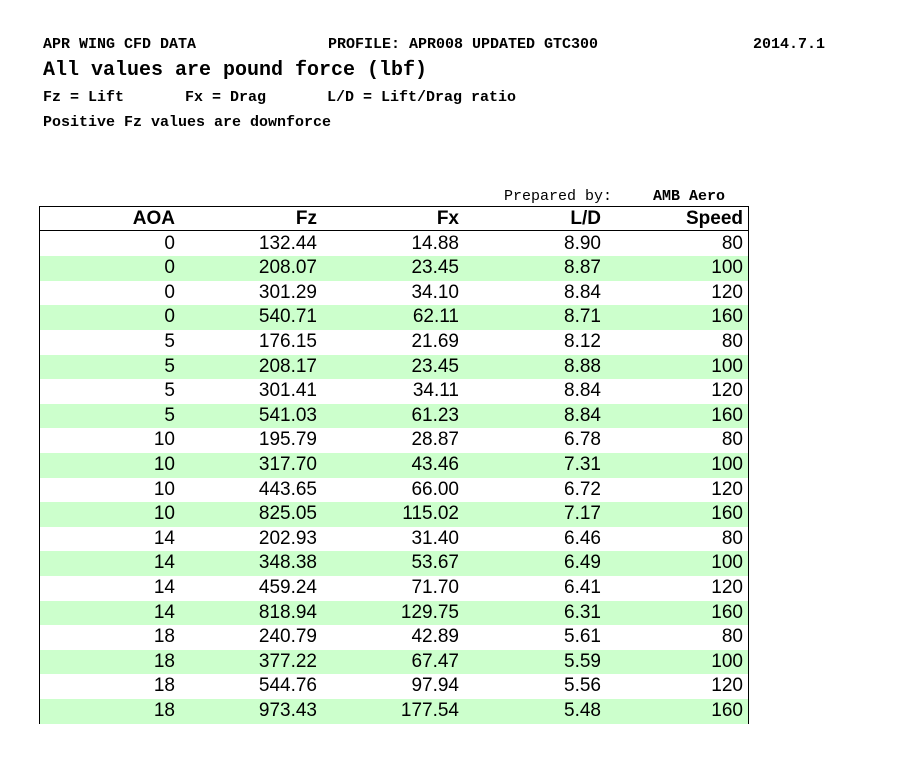 This screenshot has height=766, width=910. What do you see at coordinates (582, 464) in the screenshot?
I see `table-cell: 7.31` at bounding box center [582, 464].